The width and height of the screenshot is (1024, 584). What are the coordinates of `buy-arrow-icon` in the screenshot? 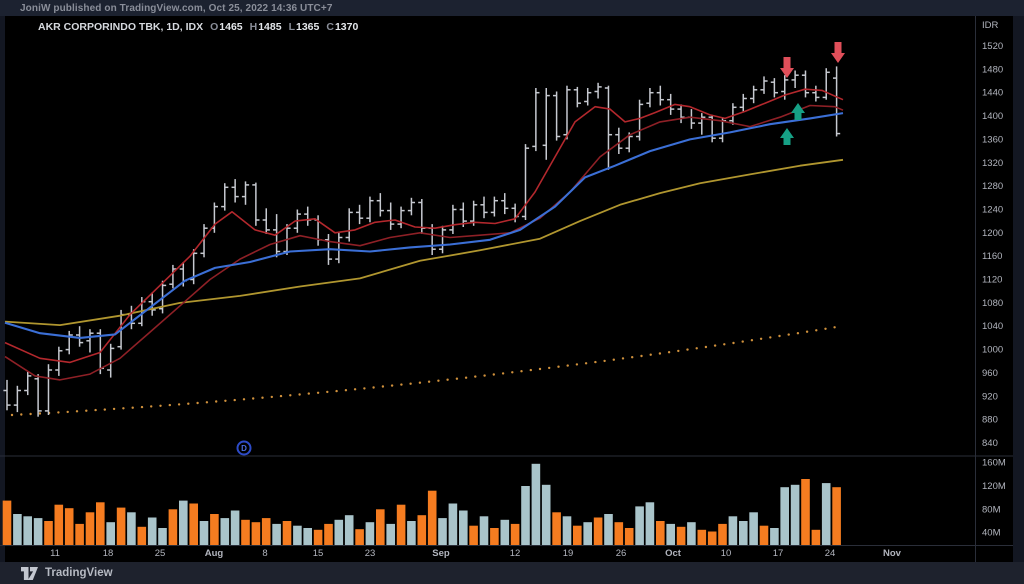 It's located at (798, 111).